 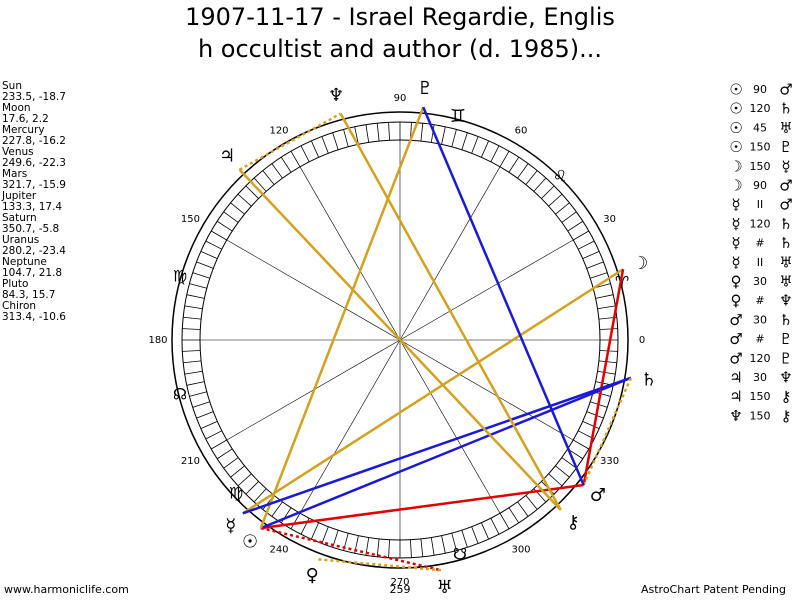 I want to click on aspect-kind: II, so click(x=760, y=204).